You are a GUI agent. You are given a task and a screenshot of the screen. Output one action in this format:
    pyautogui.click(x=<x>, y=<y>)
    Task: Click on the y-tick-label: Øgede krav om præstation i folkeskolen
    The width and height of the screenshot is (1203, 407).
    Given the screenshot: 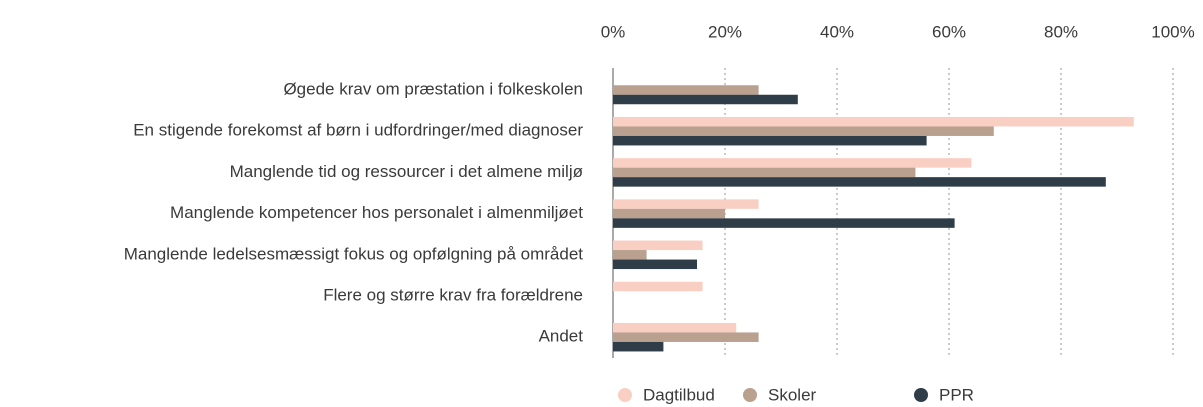 What is the action you would take?
    pyautogui.click(x=433, y=88)
    